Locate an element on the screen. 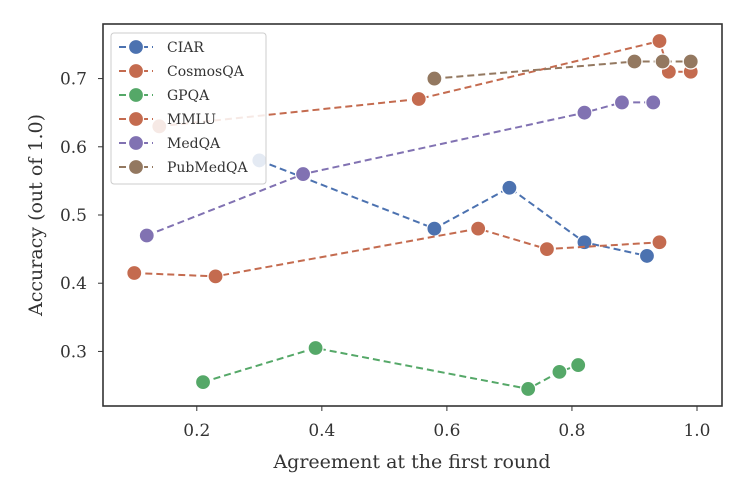 The height and width of the screenshot is (498, 747). legend-item: MMLU is located at coordinates (167, 119).